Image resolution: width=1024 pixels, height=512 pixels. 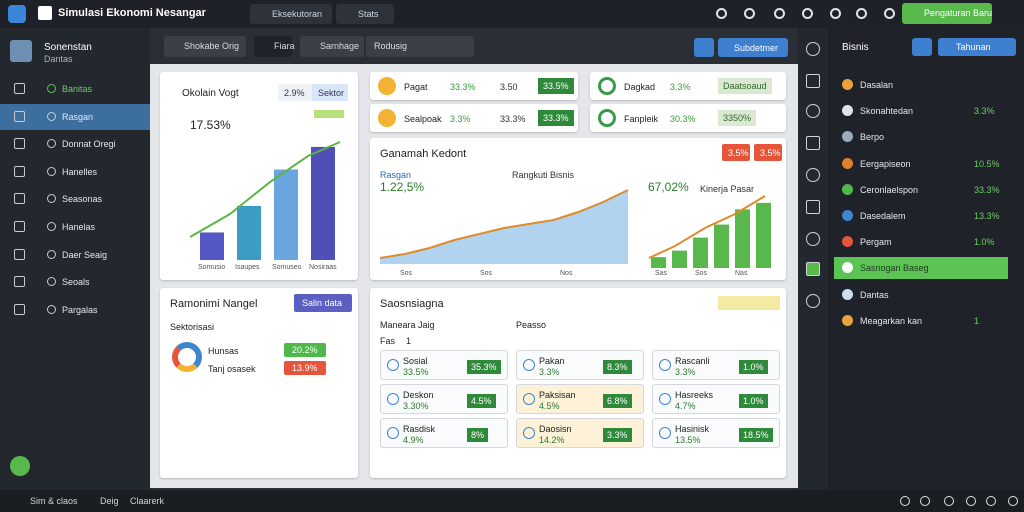 What do you see at coordinates (329, 114) in the screenshot?
I see `green-badge` at bounding box center [329, 114].